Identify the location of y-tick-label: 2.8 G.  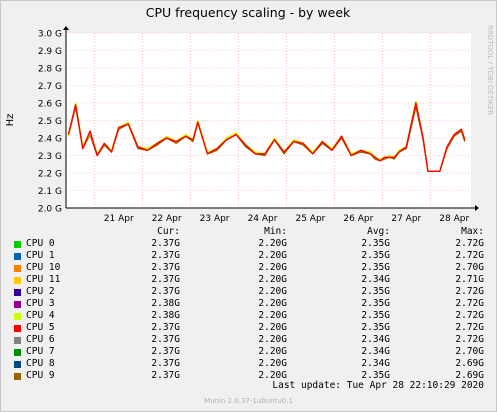
(50, 70).